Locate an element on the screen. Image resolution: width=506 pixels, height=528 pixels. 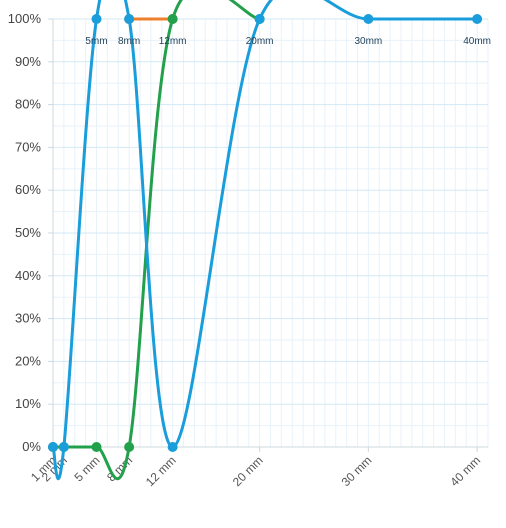
point-label: 30mm is located at coordinates (368, 41).